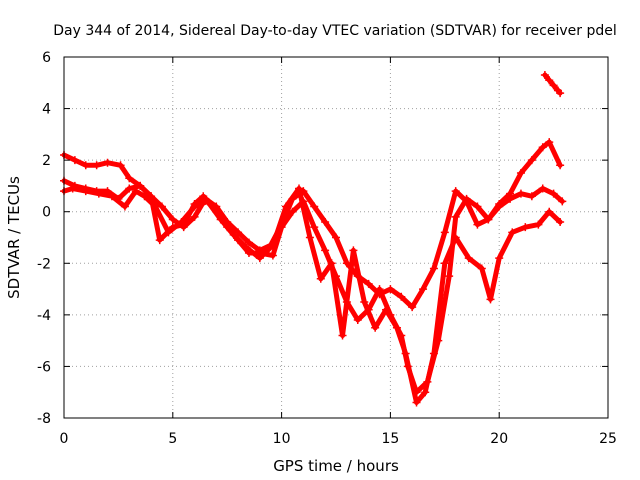 This screenshot has height=480, width=640. Describe the element at coordinates (44, 264) in the screenshot. I see `y-tick-label: -2` at that location.